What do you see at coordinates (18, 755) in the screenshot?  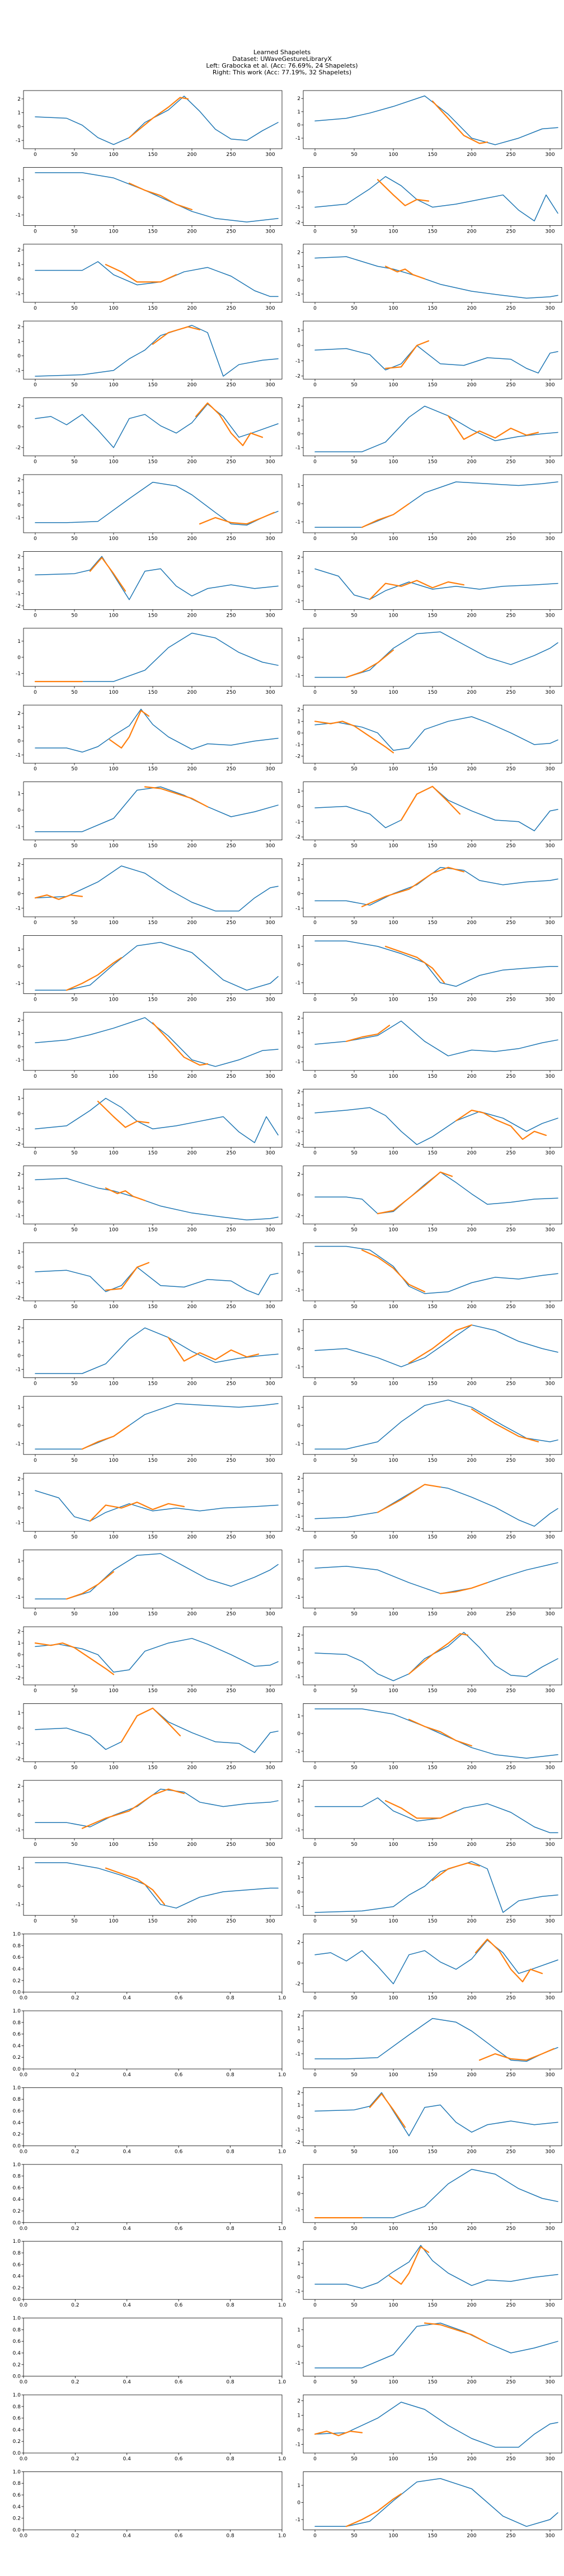 I see `left-panel-9-ytick-label-0: -1` at bounding box center [18, 755].